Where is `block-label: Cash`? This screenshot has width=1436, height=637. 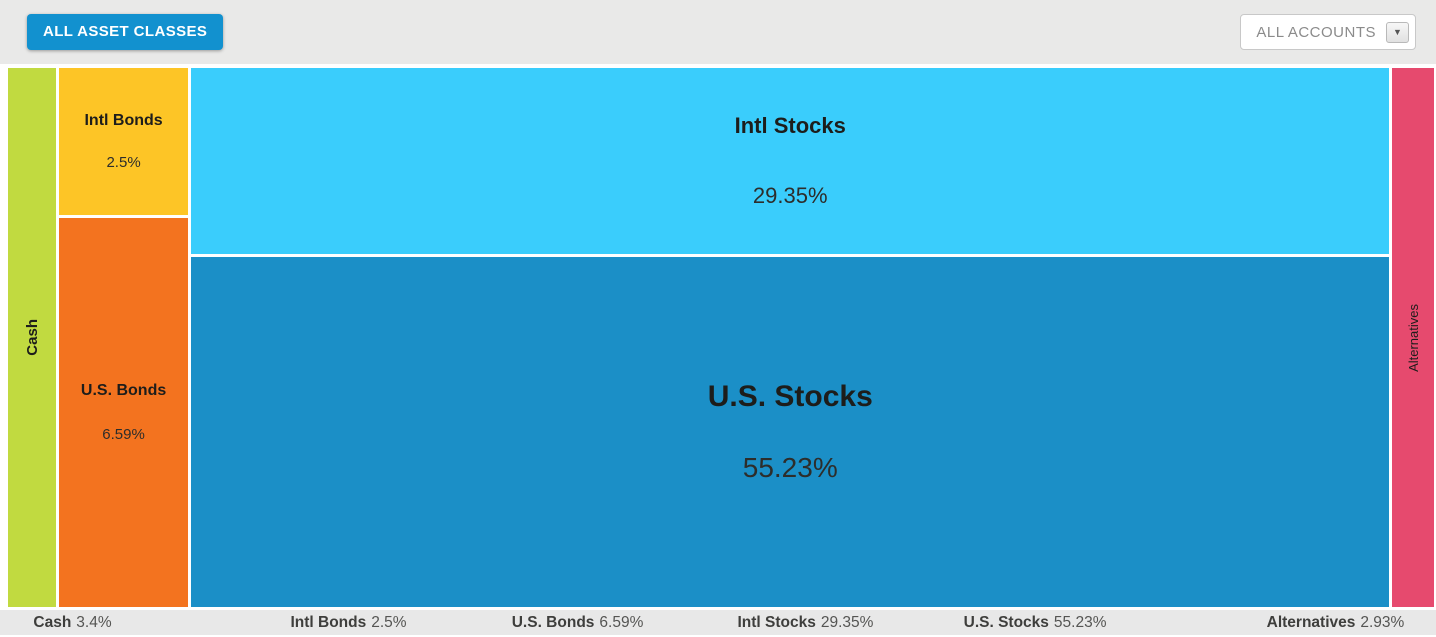
block-label: Cash is located at coordinates (32, 337).